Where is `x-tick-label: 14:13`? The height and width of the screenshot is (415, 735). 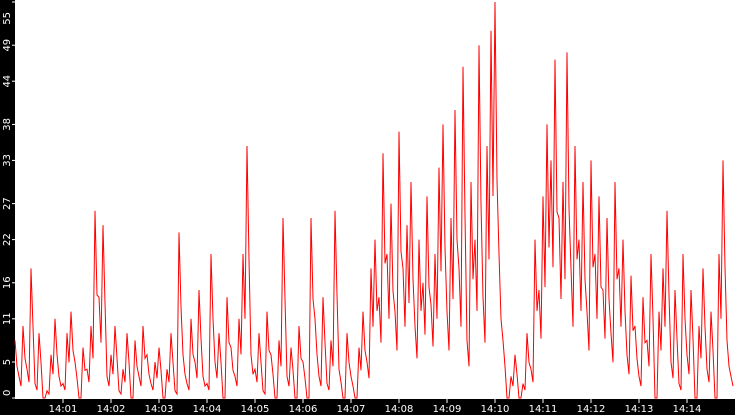 x-tick-label: 14:13 is located at coordinates (639, 409).